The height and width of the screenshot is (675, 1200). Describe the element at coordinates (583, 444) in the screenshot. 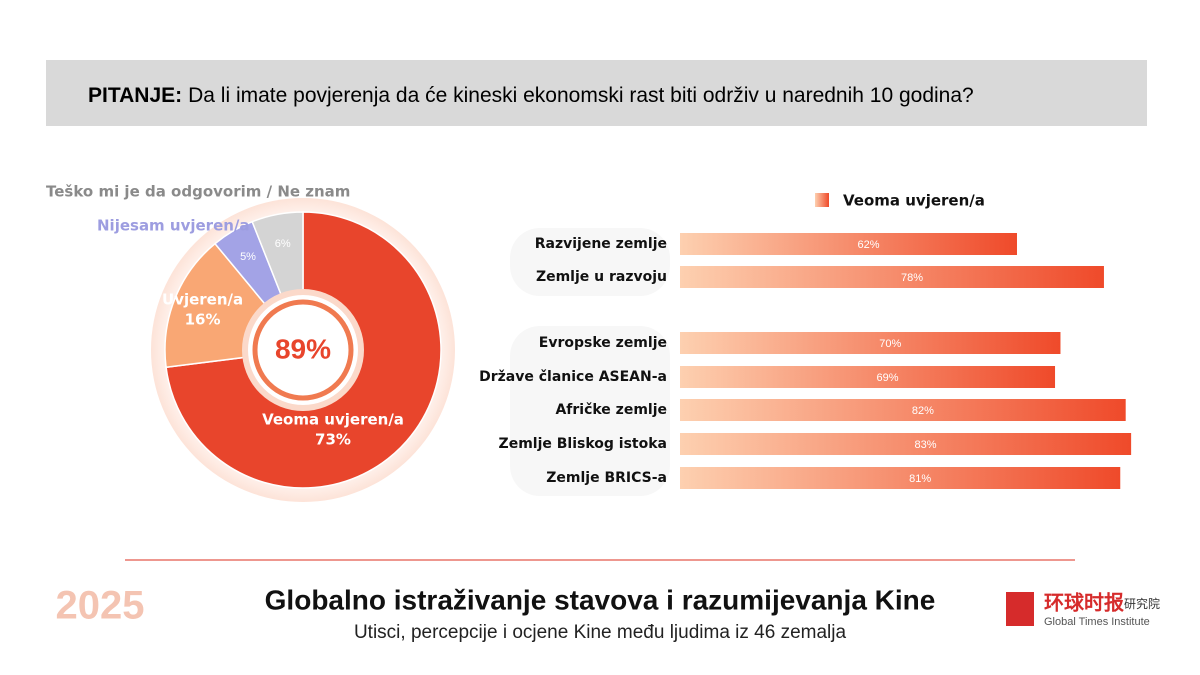

I see `category-label: Zemlje Bliskog istoka` at that location.